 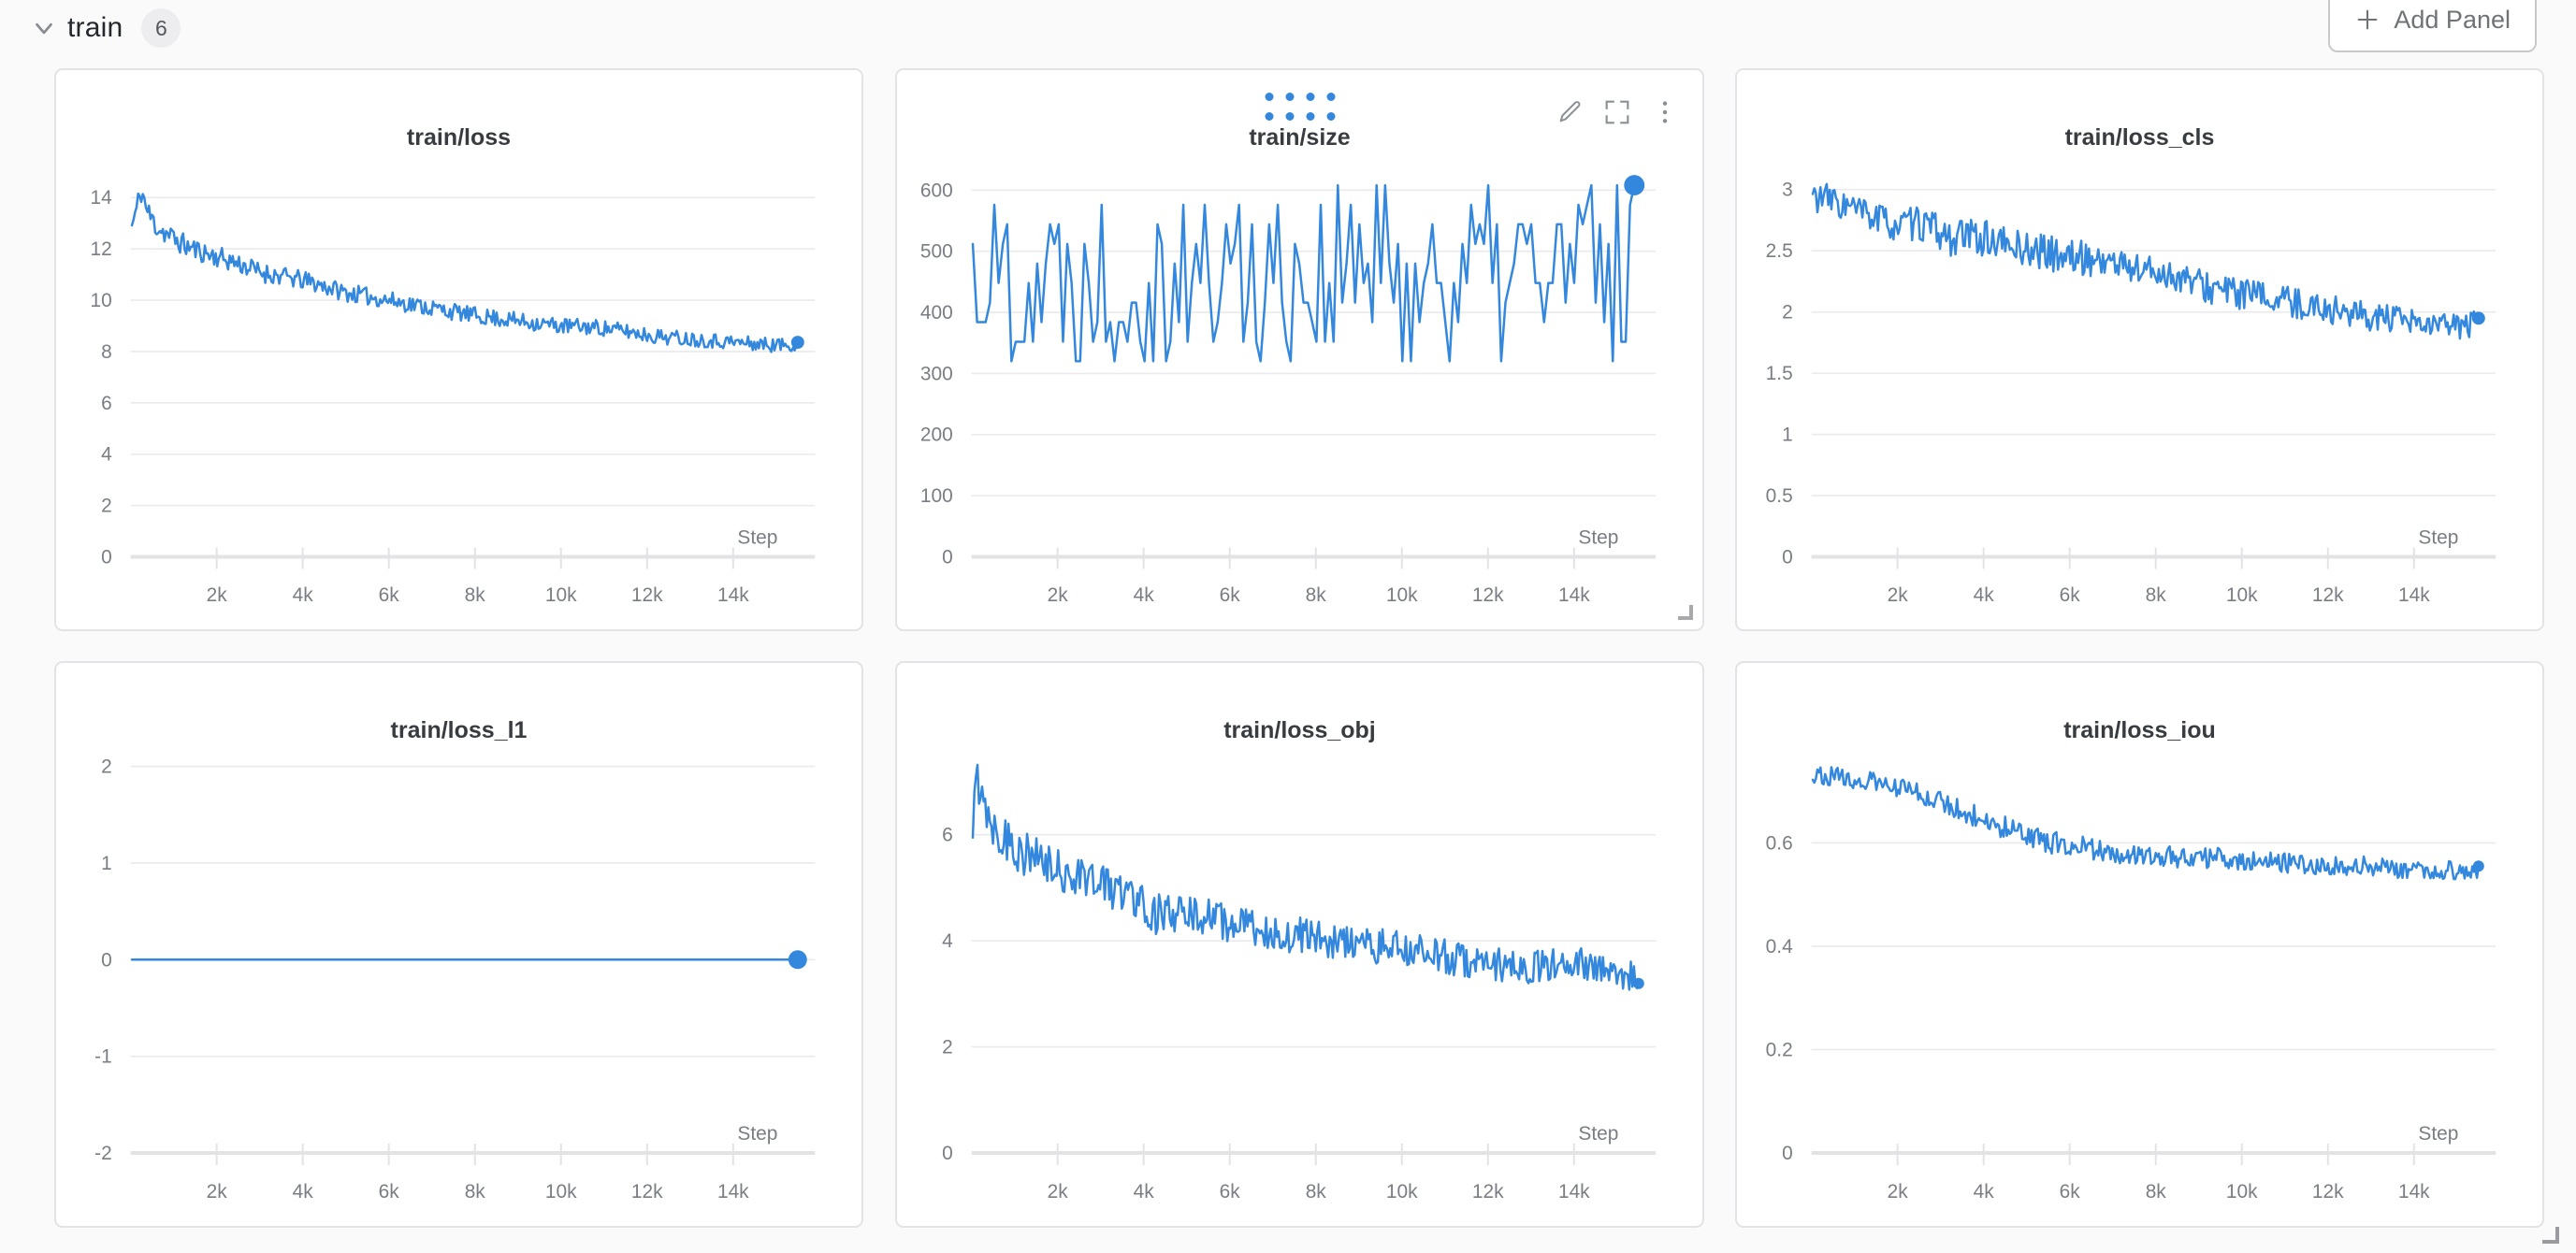 I want to click on section-resize-handle, so click(x=2550, y=1235).